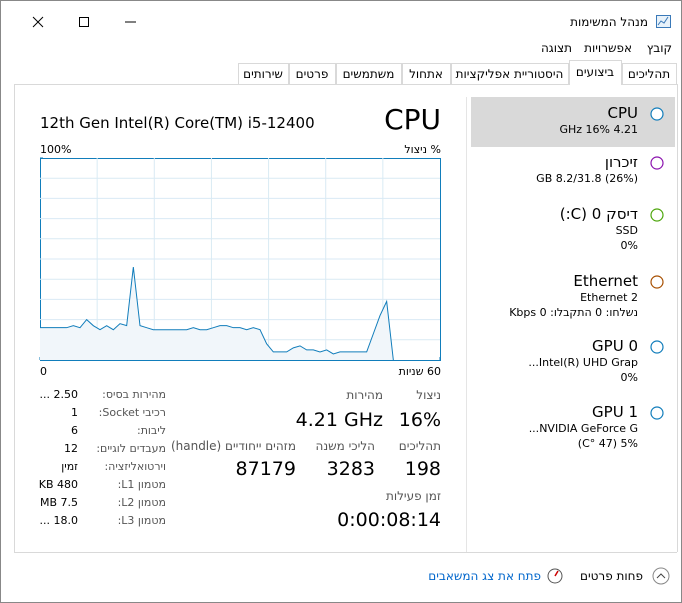 This screenshot has height=603, width=682. What do you see at coordinates (611, 576) in the screenshot?
I see `less-details: פחות פרטים` at bounding box center [611, 576].